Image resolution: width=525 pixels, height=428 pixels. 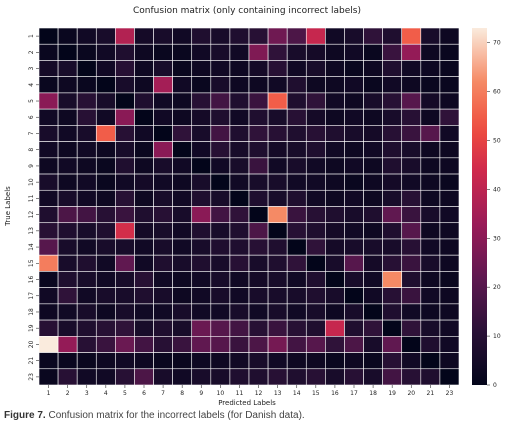 I want to click on x-tick-label: 4, so click(x=106, y=393).